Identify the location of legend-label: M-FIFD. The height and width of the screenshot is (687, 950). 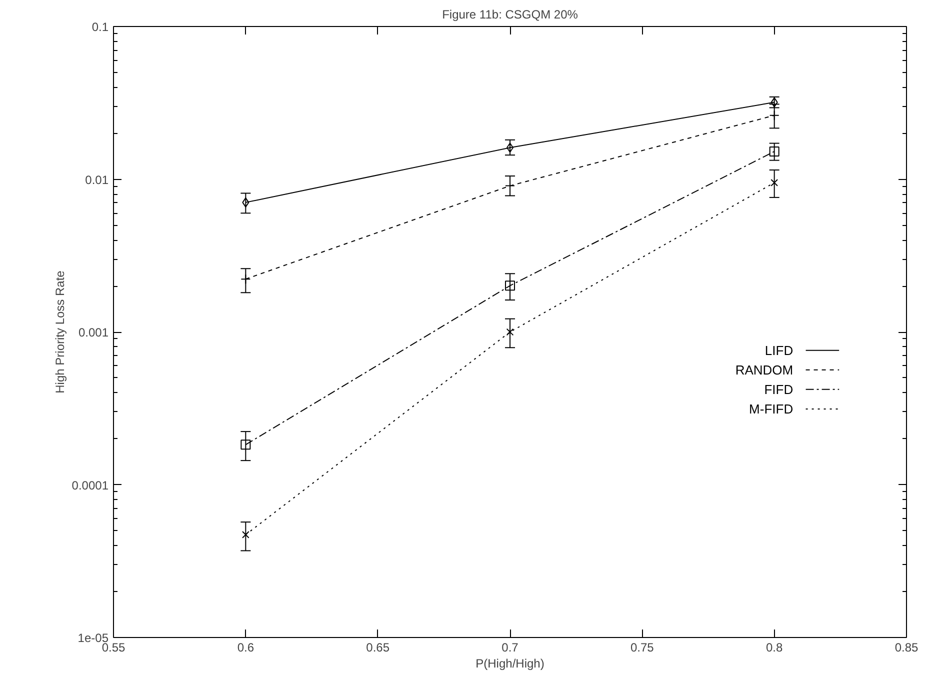
(771, 408).